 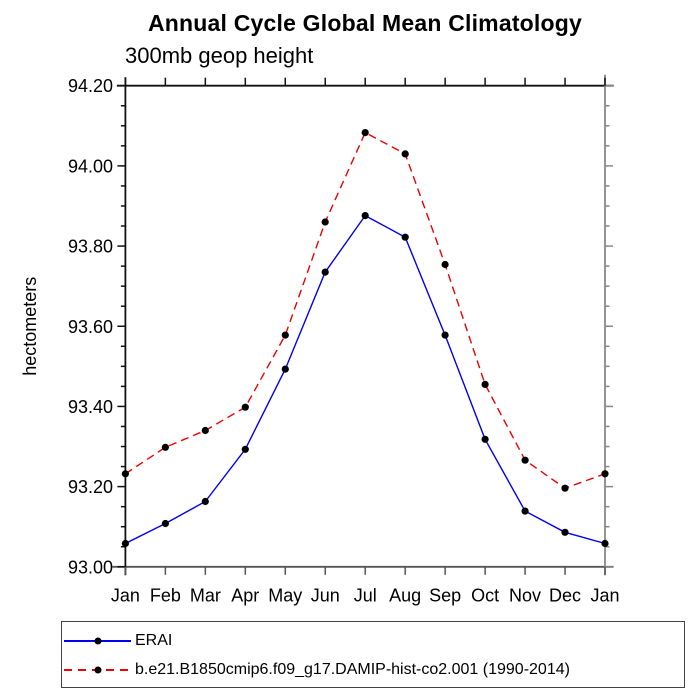 I want to click on x-tick-label: Jun, so click(x=325, y=596).